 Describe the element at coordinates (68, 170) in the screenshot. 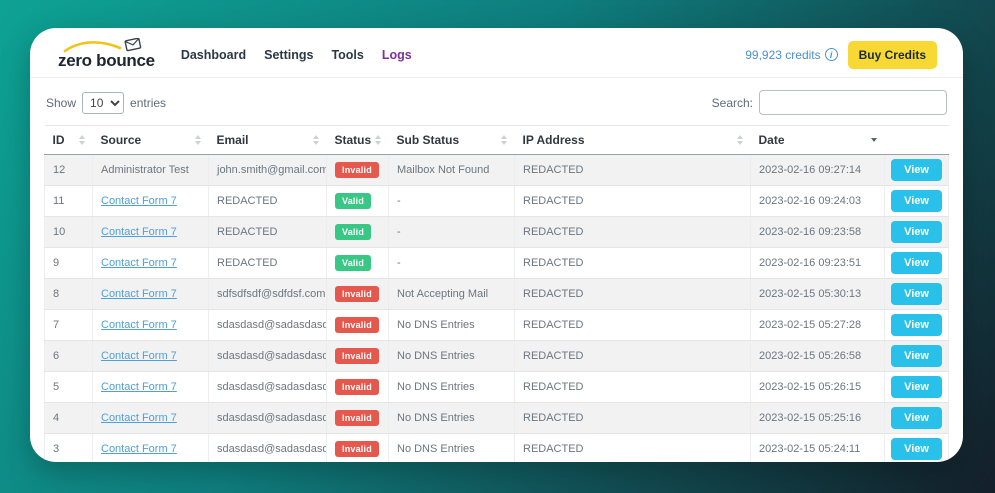

I see `cell-id: 12` at that location.